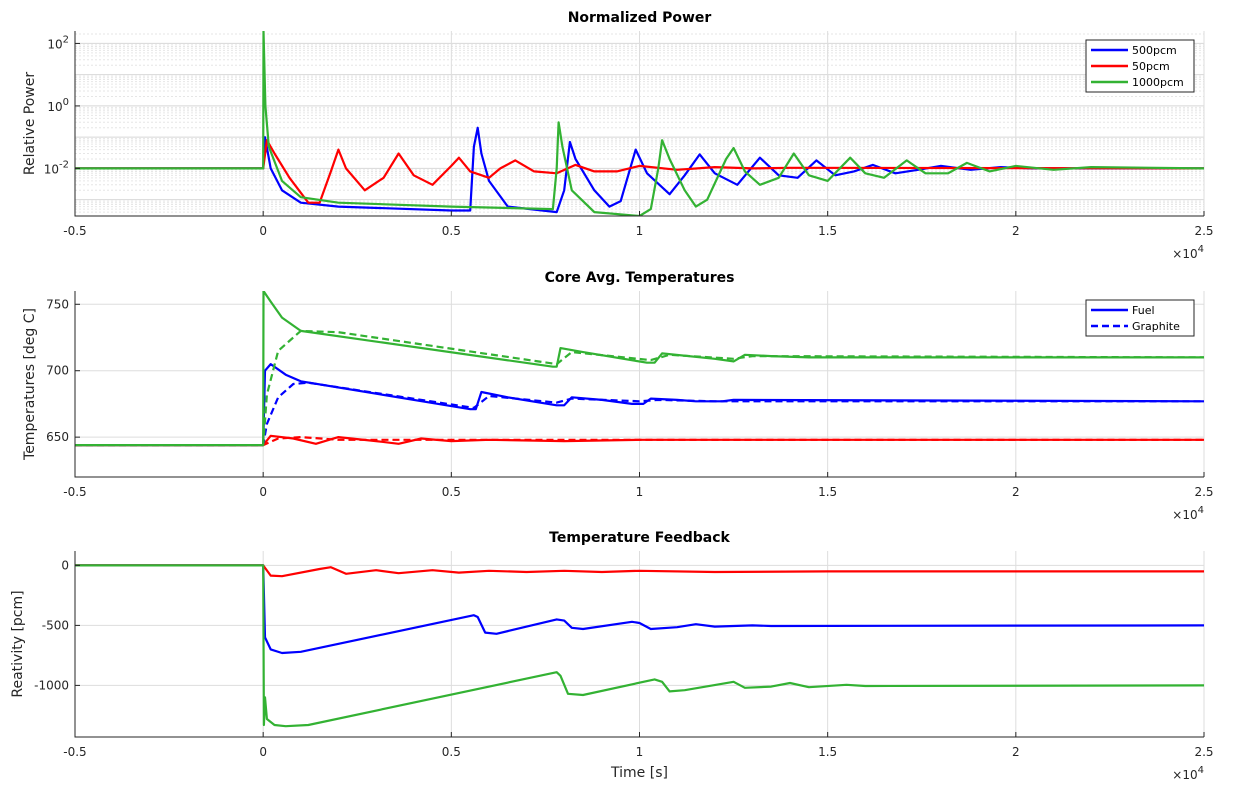 Image resolution: width=1251 pixels, height=807 pixels. I want to click on legend-box, so click(1140, 318).